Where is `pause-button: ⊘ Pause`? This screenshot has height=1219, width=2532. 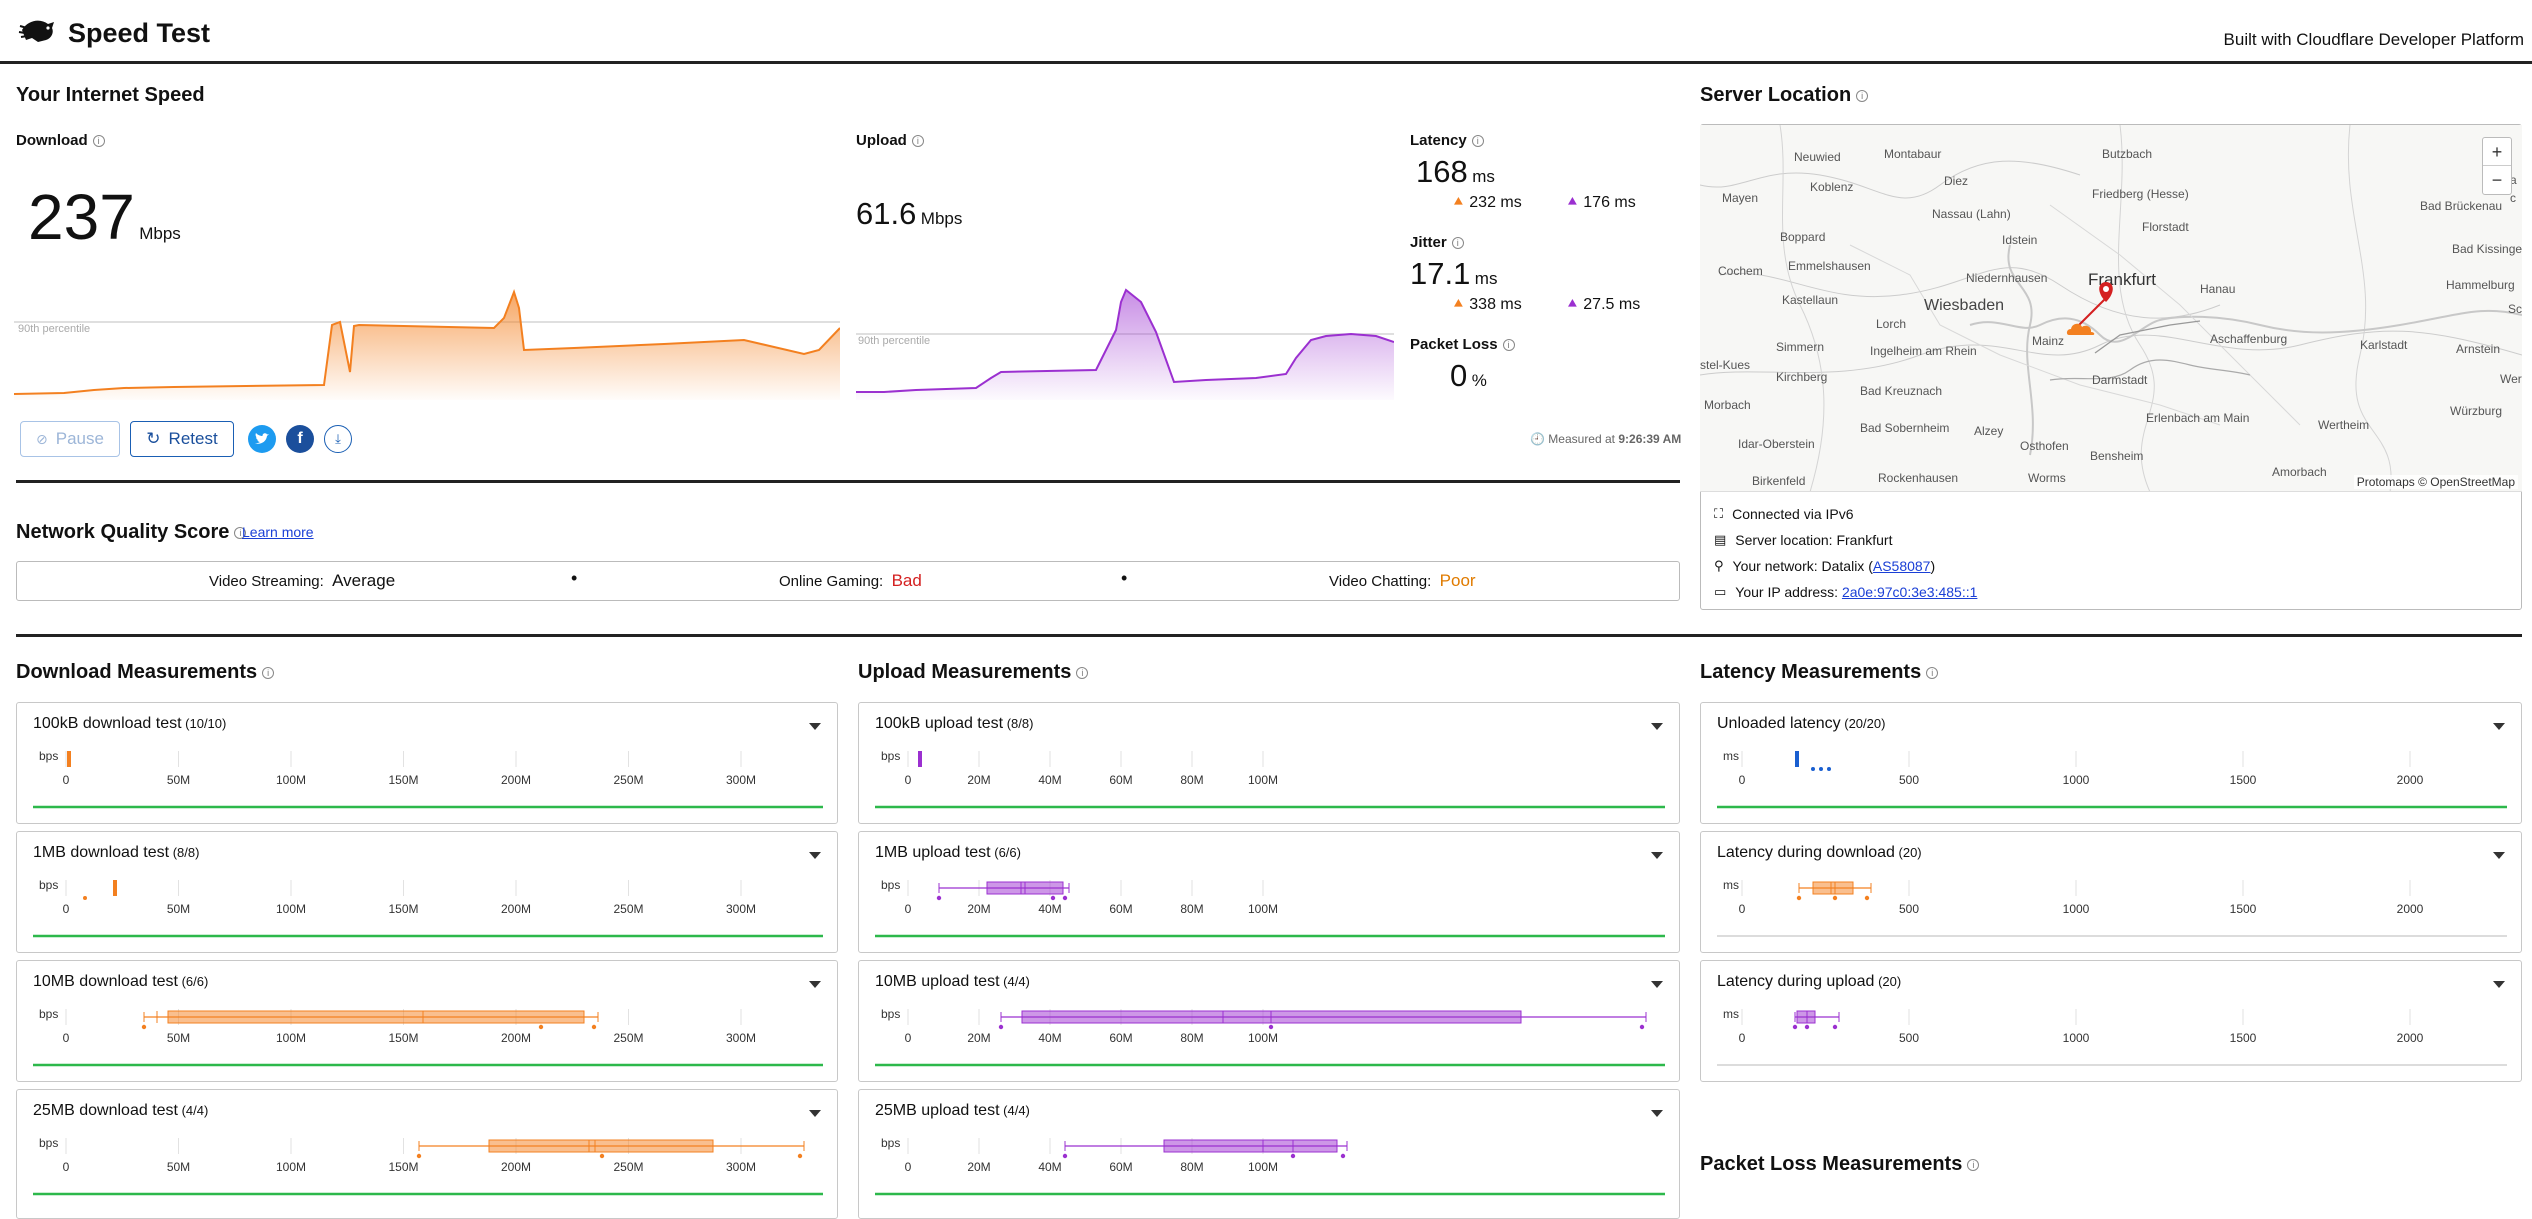 pause-button: ⊘ Pause is located at coordinates (70, 439).